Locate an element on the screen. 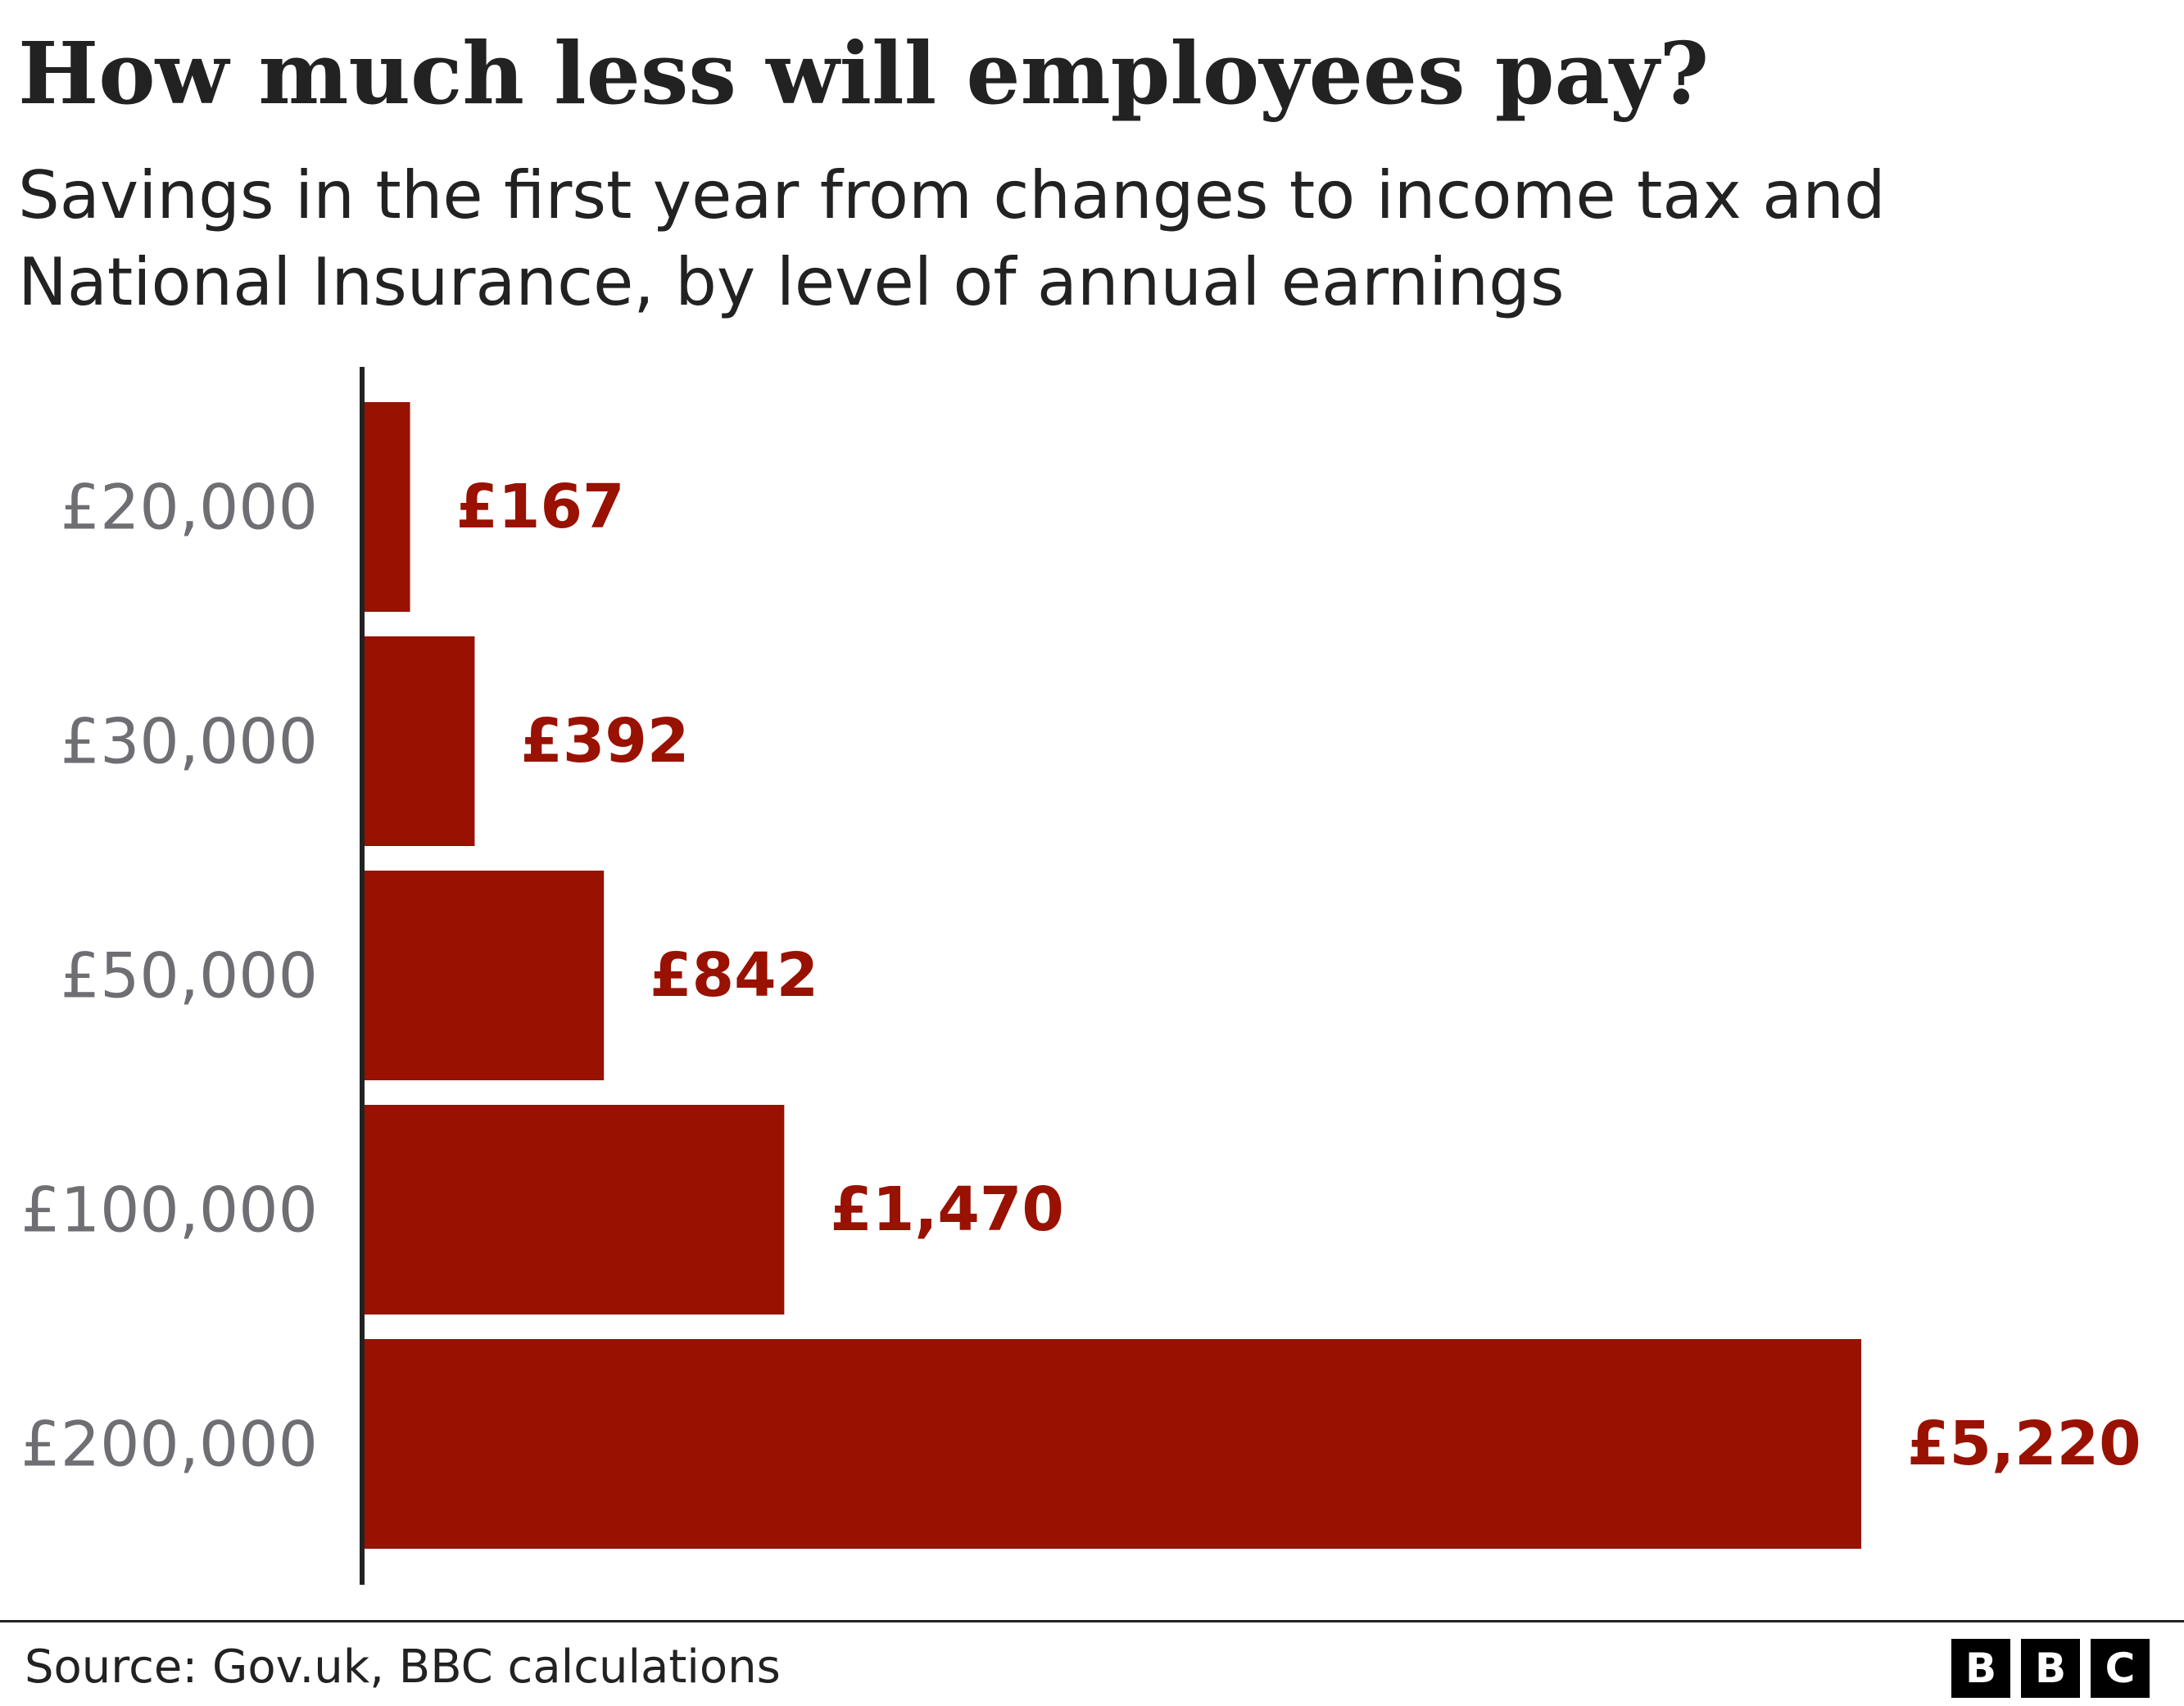 This screenshot has height=1706, width=2184. bbc-logo: B B C is located at coordinates (2050, 1668).